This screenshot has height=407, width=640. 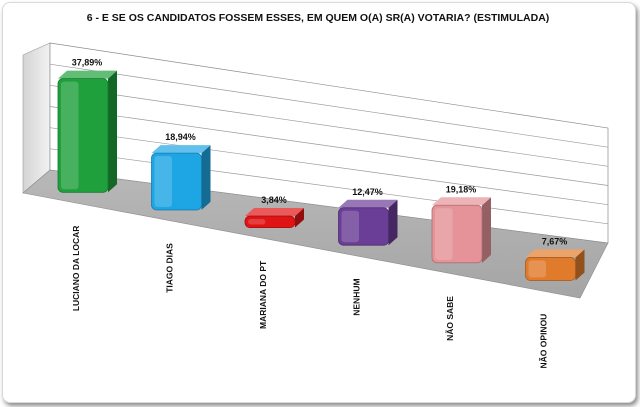 What do you see at coordinates (87, 63) in the screenshot?
I see `data-label: 37,89%` at bounding box center [87, 63].